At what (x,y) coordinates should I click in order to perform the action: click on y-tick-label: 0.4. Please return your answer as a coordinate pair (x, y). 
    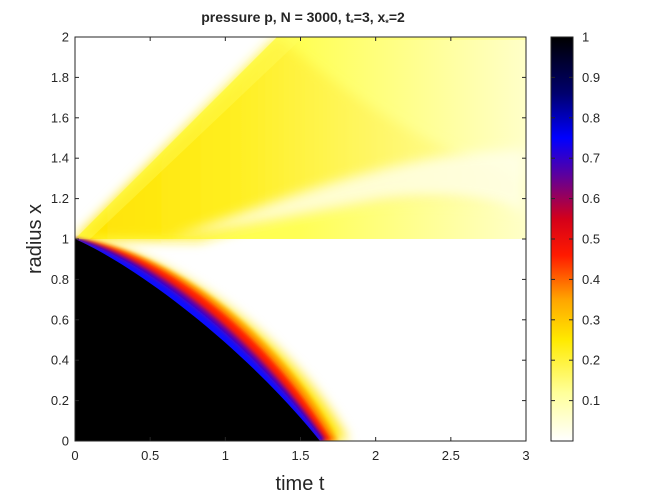
    Looking at the image, I should click on (60, 360).